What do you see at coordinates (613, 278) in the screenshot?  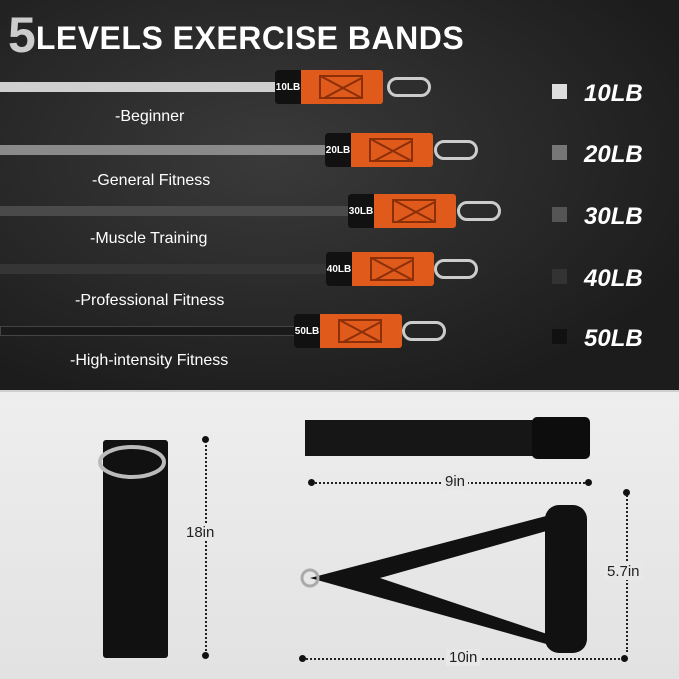 I see `legend-label: 40LB` at bounding box center [613, 278].